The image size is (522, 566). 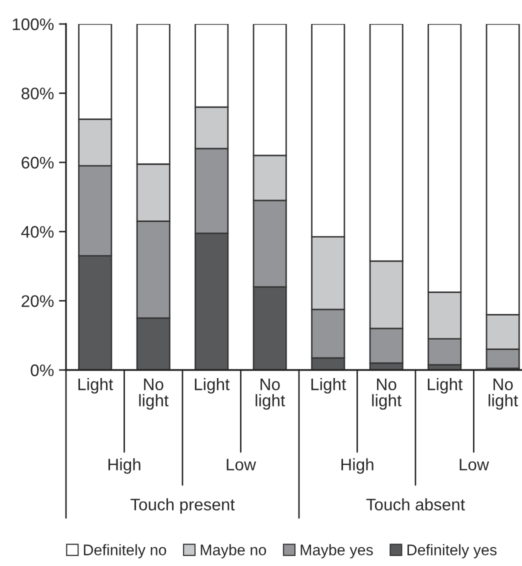 I want to click on text: Touch present, so click(x=182, y=506).